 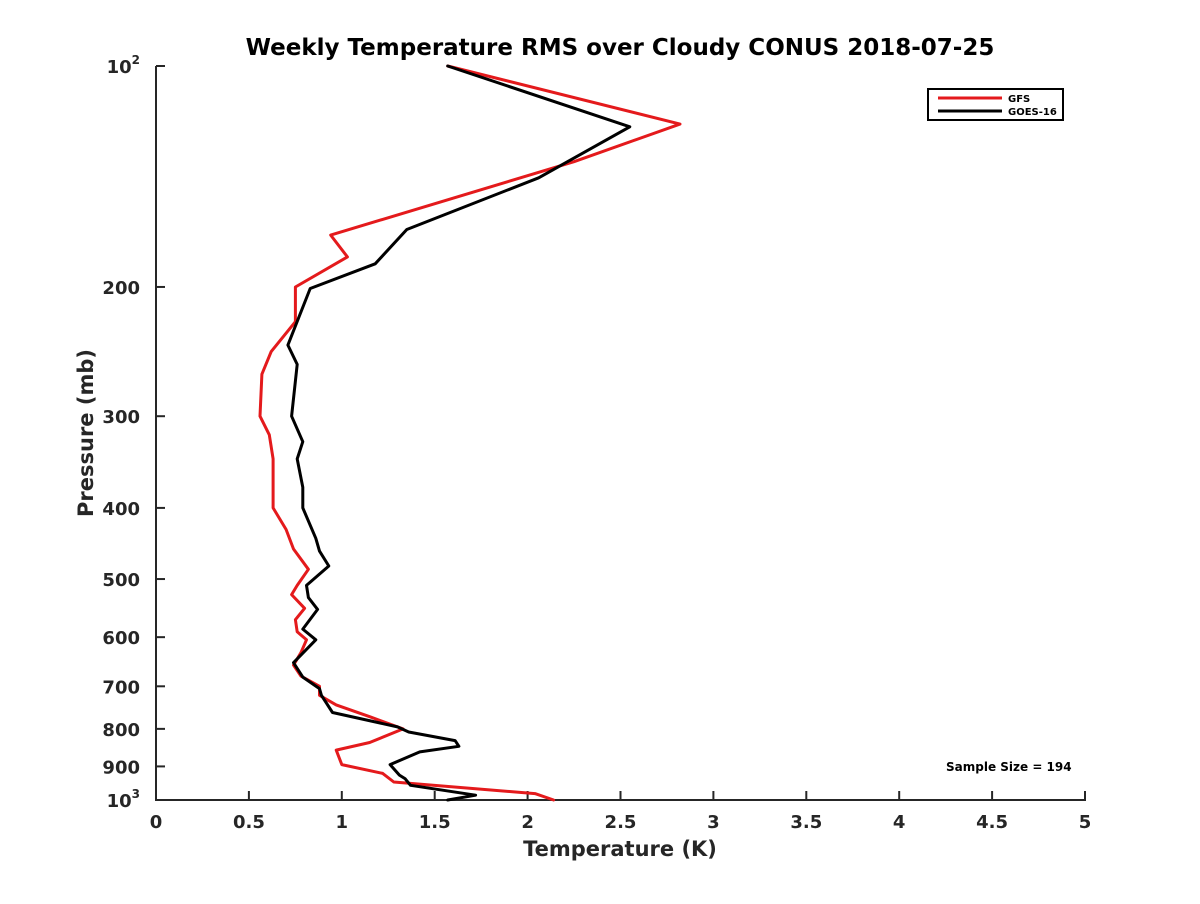 I want to click on x-tick-label: 0, so click(x=156, y=822).